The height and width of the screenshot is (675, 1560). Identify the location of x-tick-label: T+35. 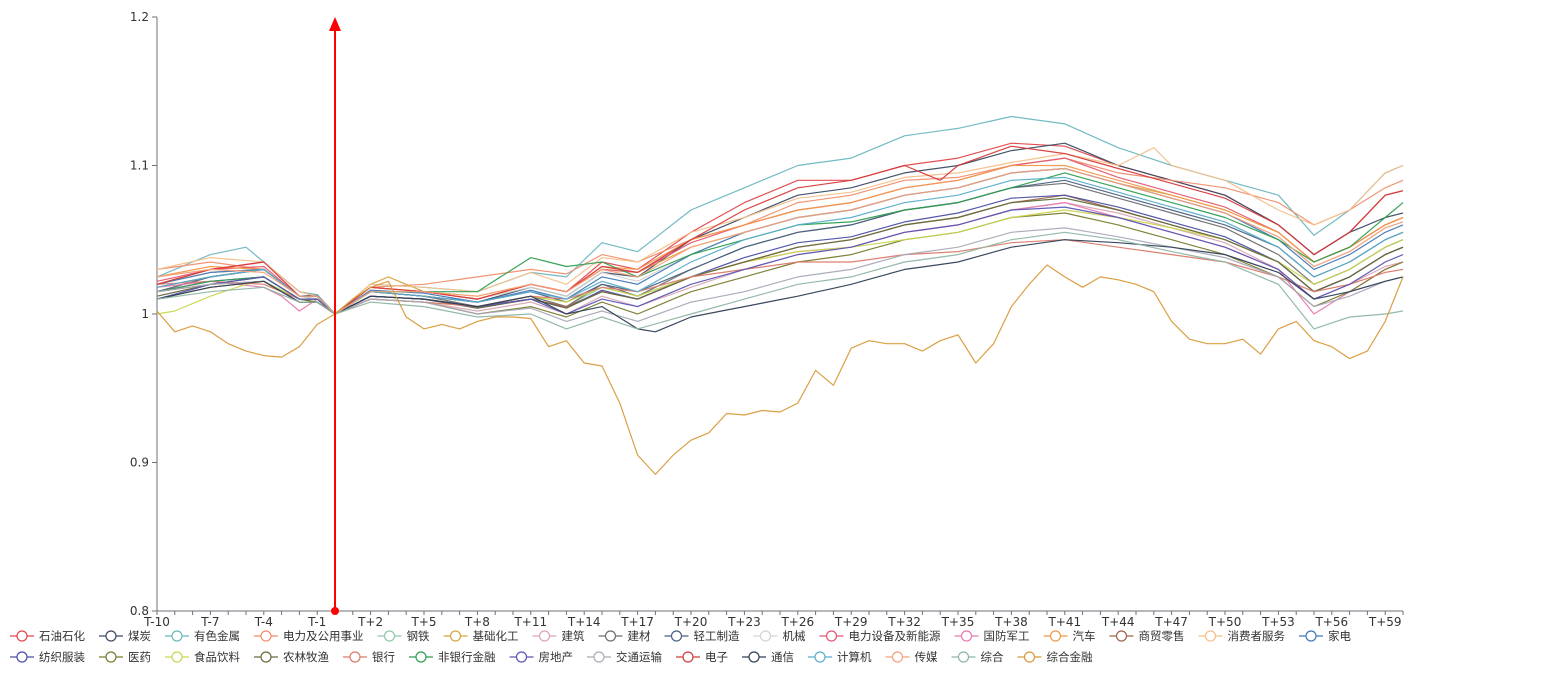
(958, 622).